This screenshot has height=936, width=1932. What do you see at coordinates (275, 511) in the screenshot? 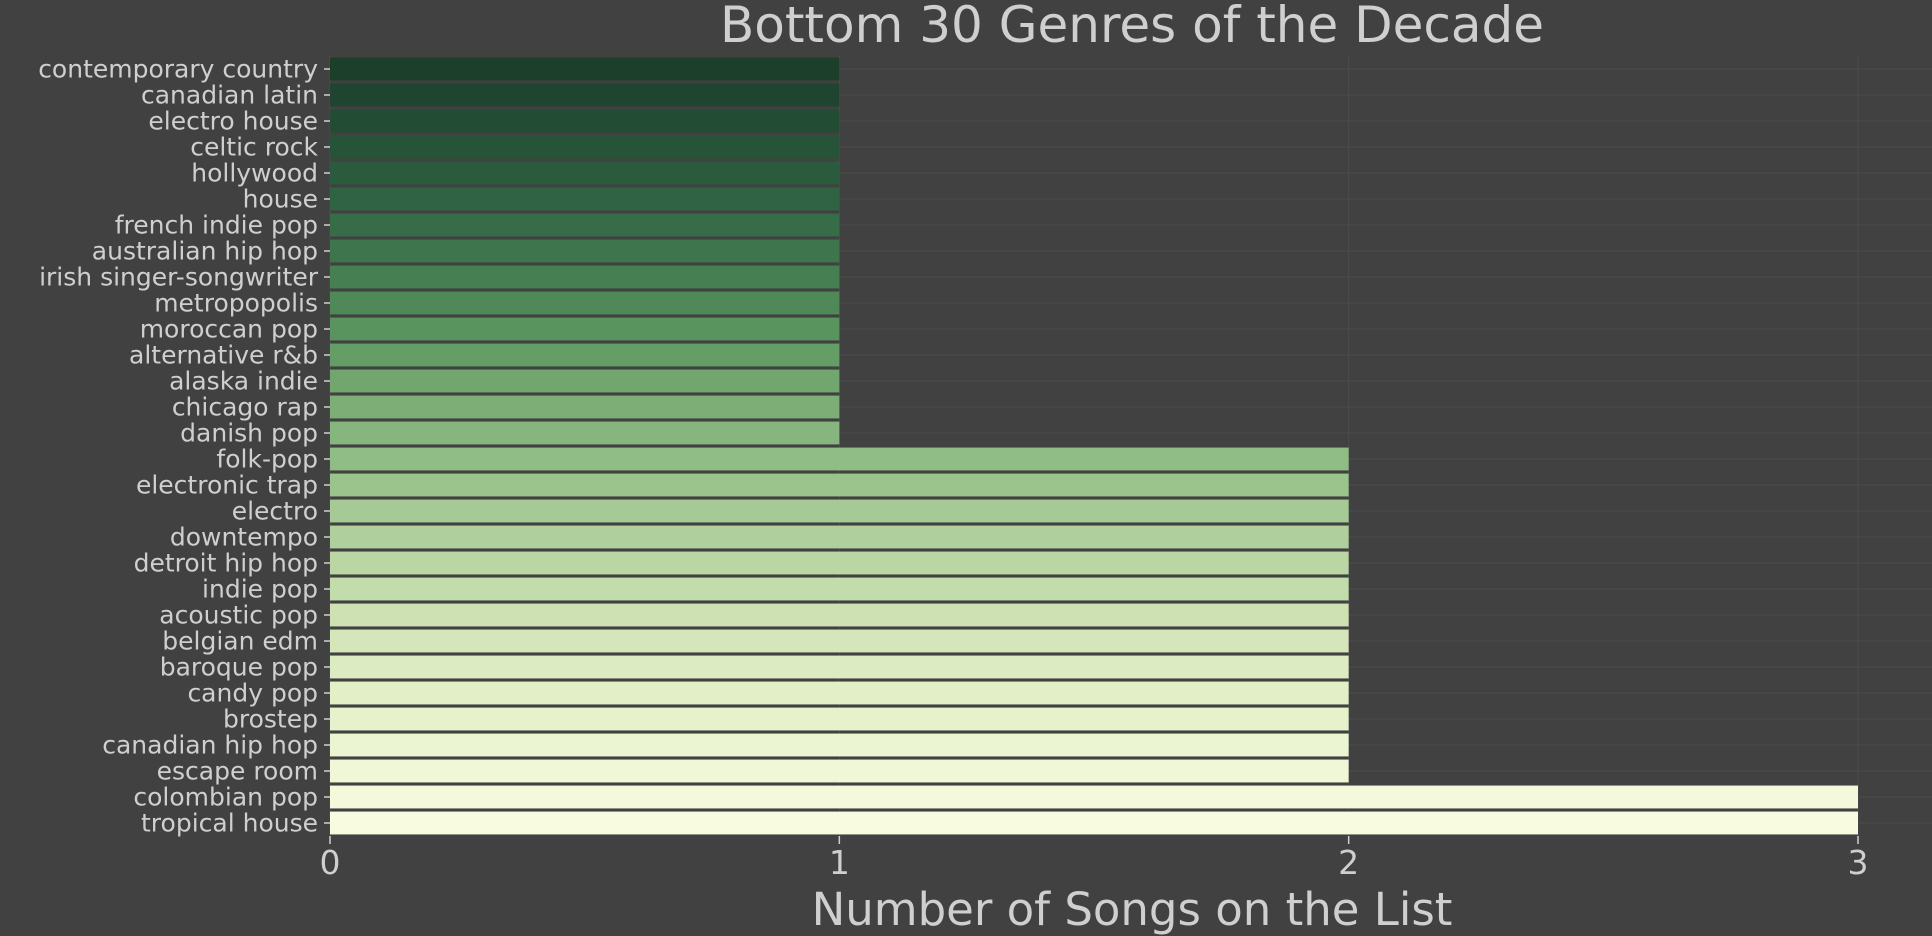
I see `y-tick-label: electro` at bounding box center [275, 511].